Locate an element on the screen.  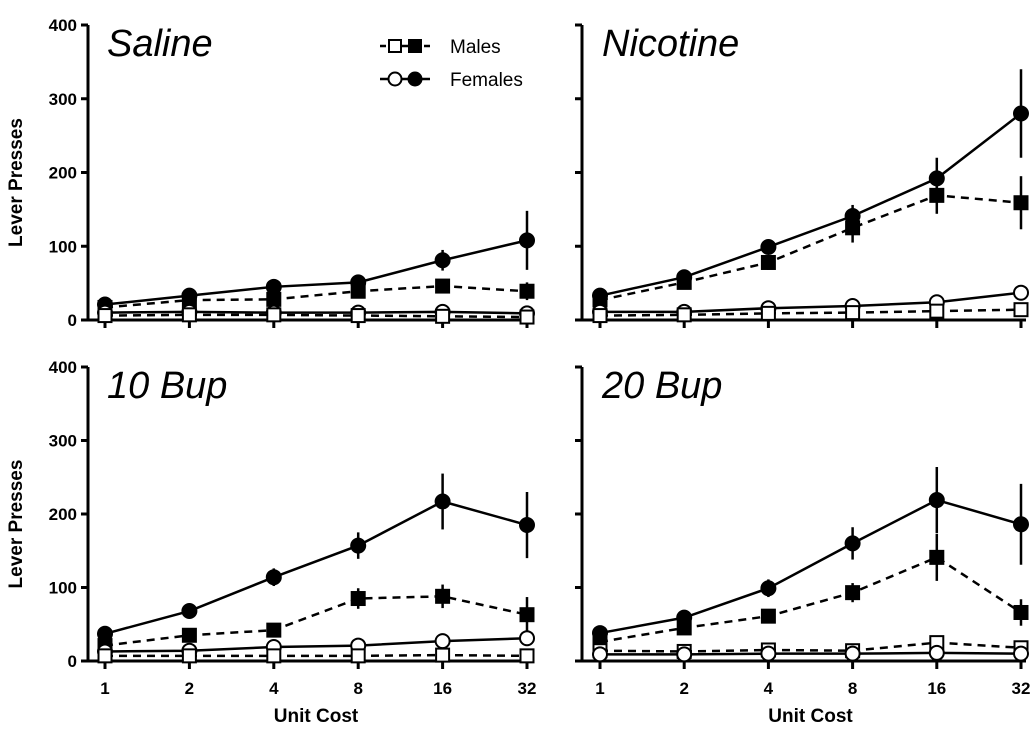
legend-males-open-square is located at coordinates (395, 46).